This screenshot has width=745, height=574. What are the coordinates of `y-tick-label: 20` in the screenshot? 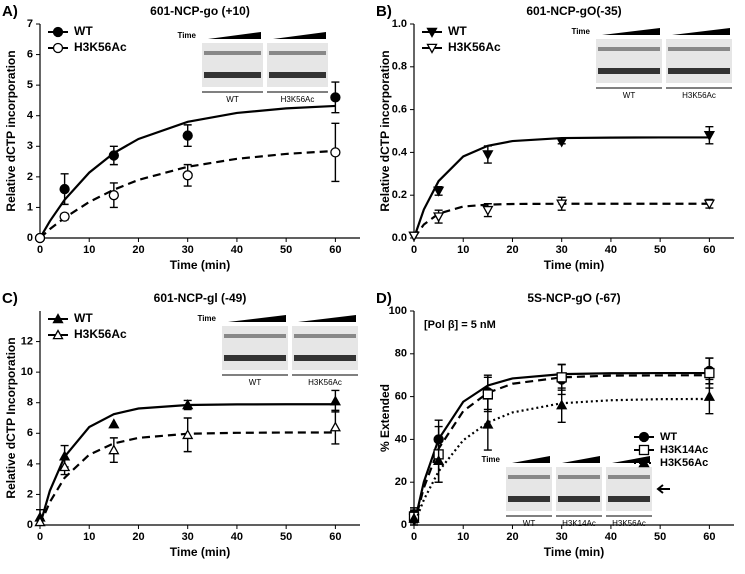 It's located at (401, 482).